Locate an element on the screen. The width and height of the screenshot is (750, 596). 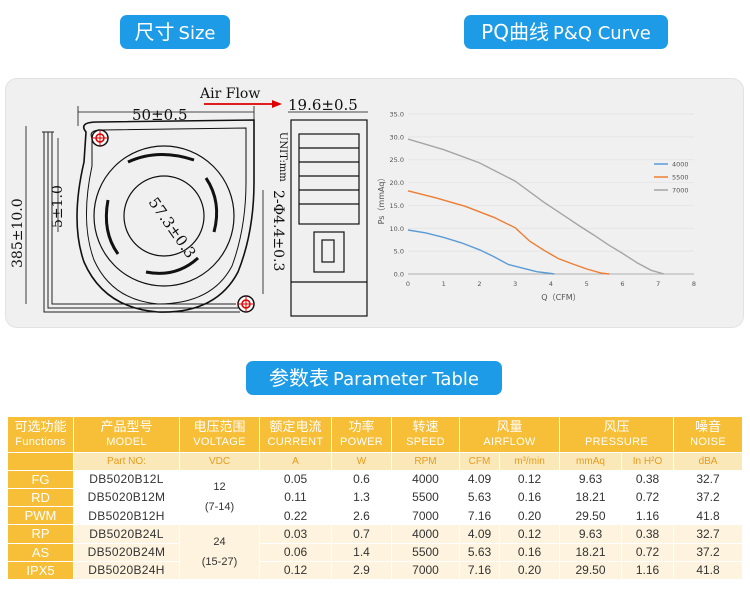
function-cell: RP is located at coordinates (40, 534).